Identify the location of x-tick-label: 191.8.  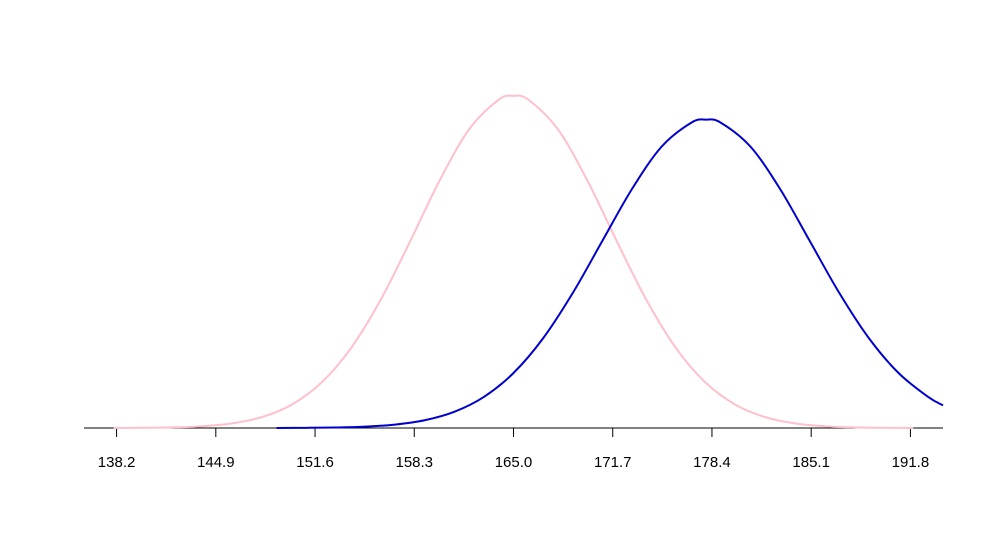
(911, 462).